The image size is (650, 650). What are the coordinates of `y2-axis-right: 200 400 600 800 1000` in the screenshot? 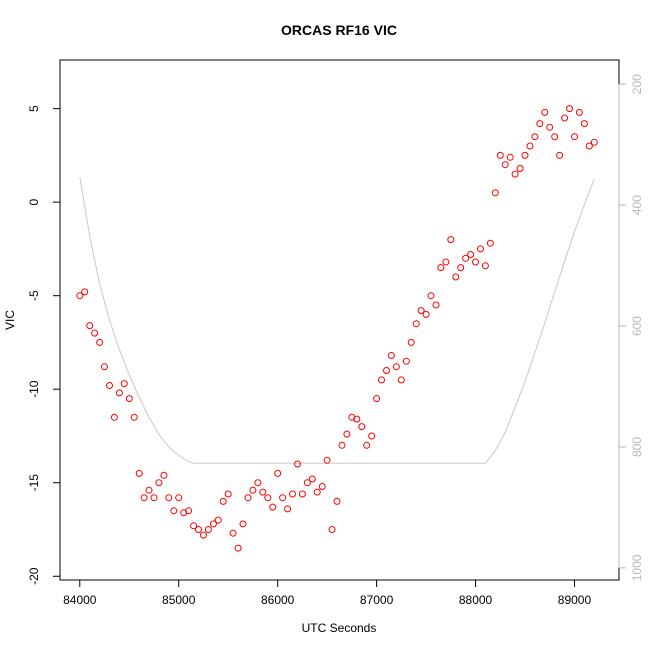 It's located at (631, 327).